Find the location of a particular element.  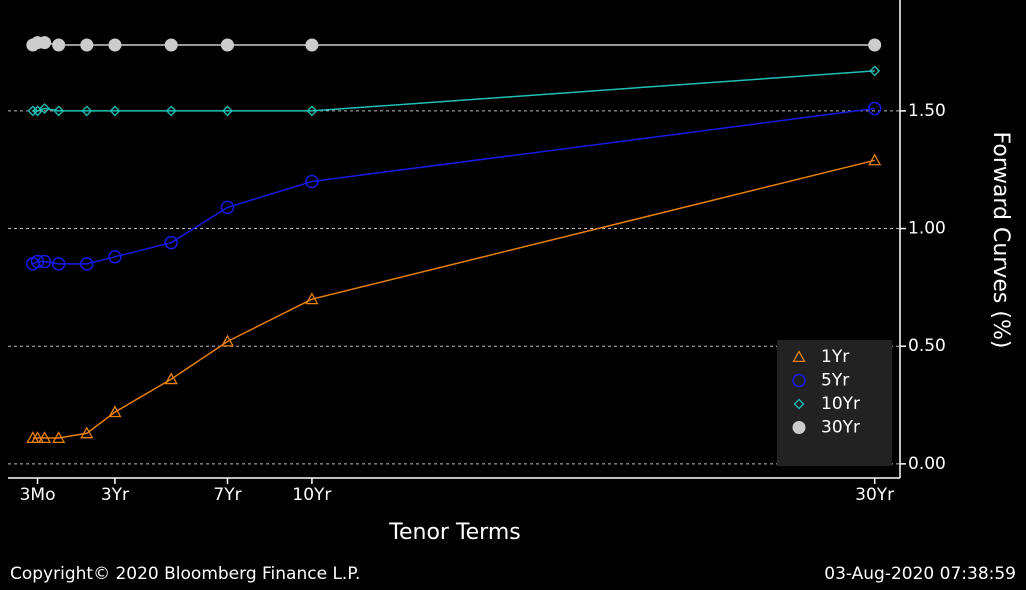

footer-right: 03-Aug-2020 07:38:59 is located at coordinates (920, 574).